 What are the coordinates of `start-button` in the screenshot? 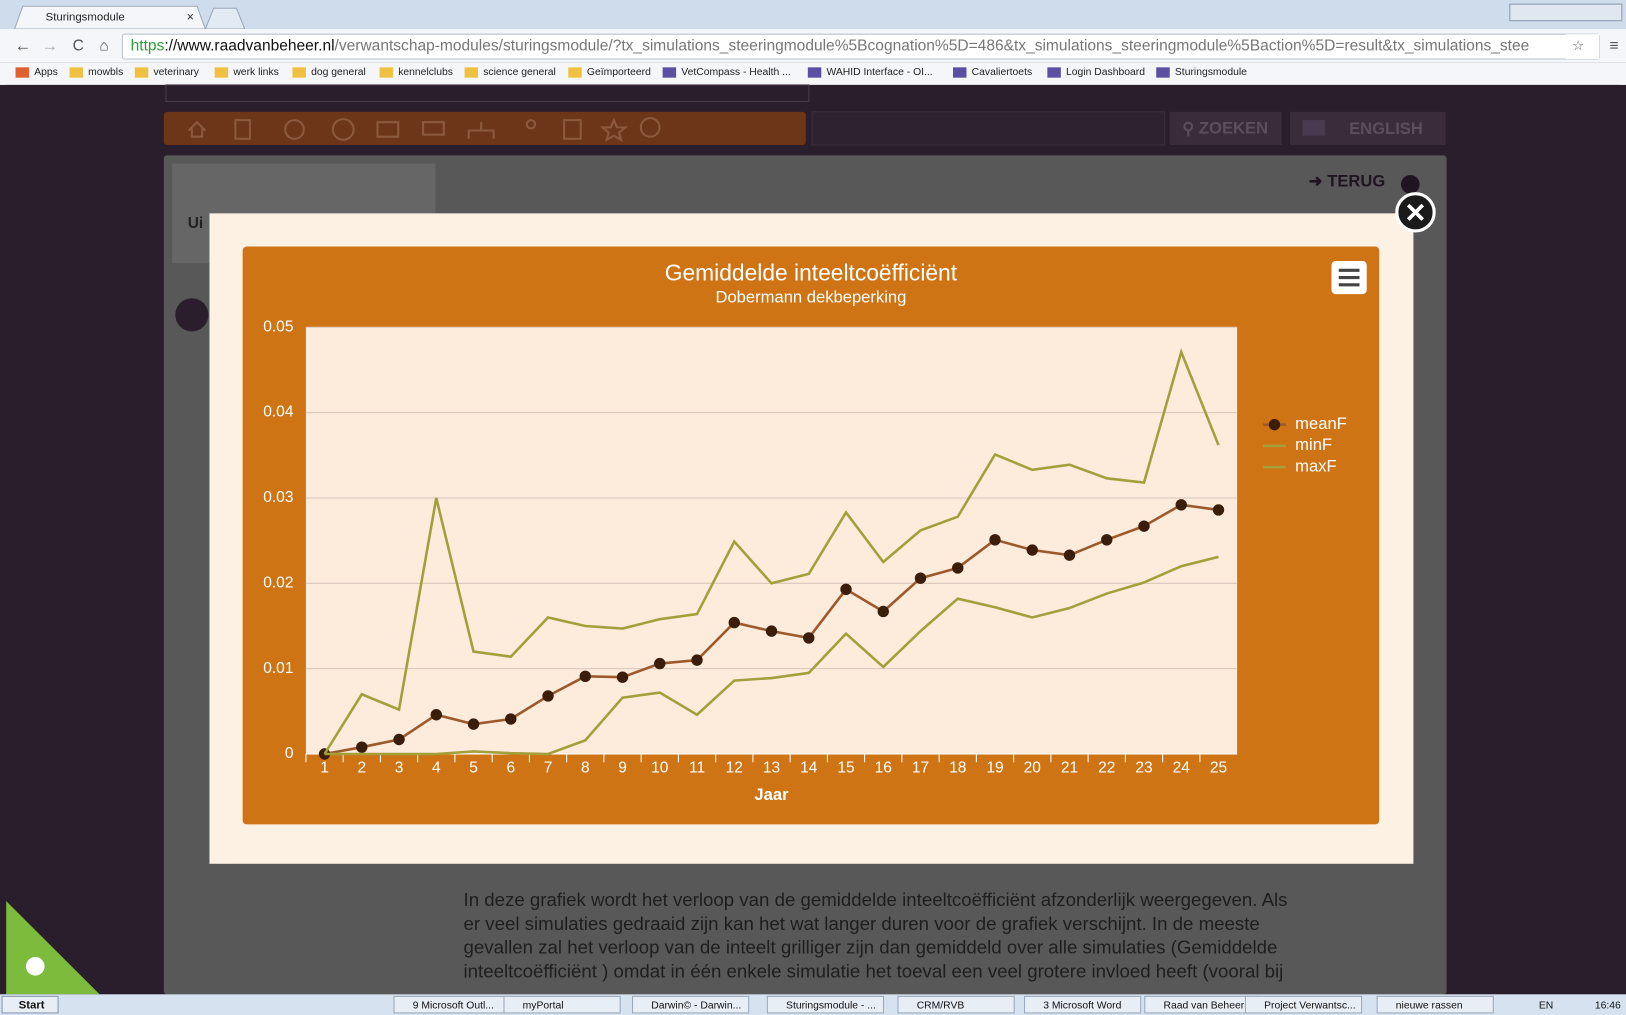 It's located at (30, 1004).